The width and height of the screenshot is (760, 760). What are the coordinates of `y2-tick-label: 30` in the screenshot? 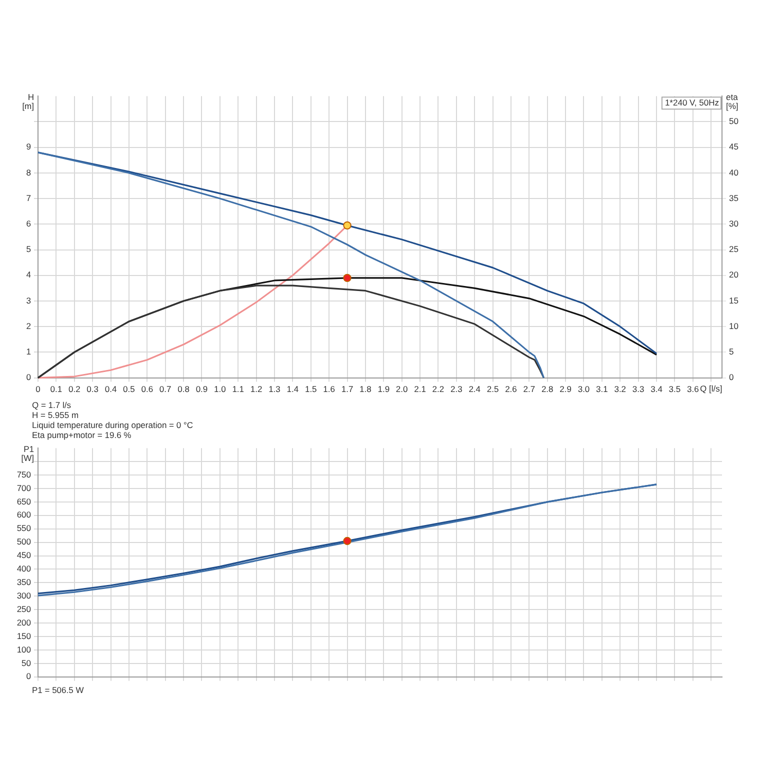 It's located at (734, 223).